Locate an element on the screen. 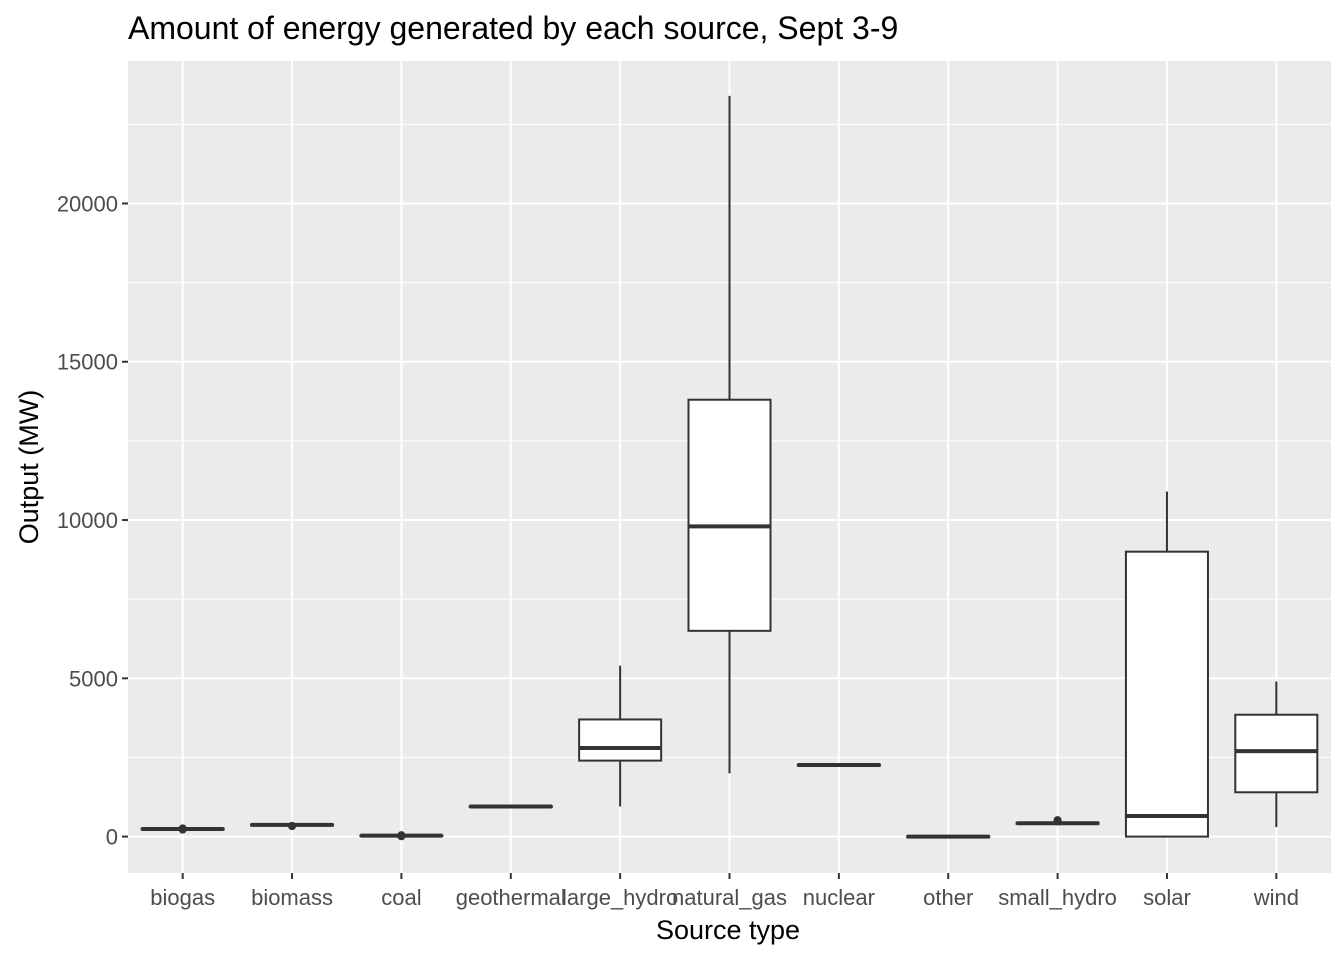 This screenshot has width=1344, height=960. box-biogas is located at coordinates (182, 829).